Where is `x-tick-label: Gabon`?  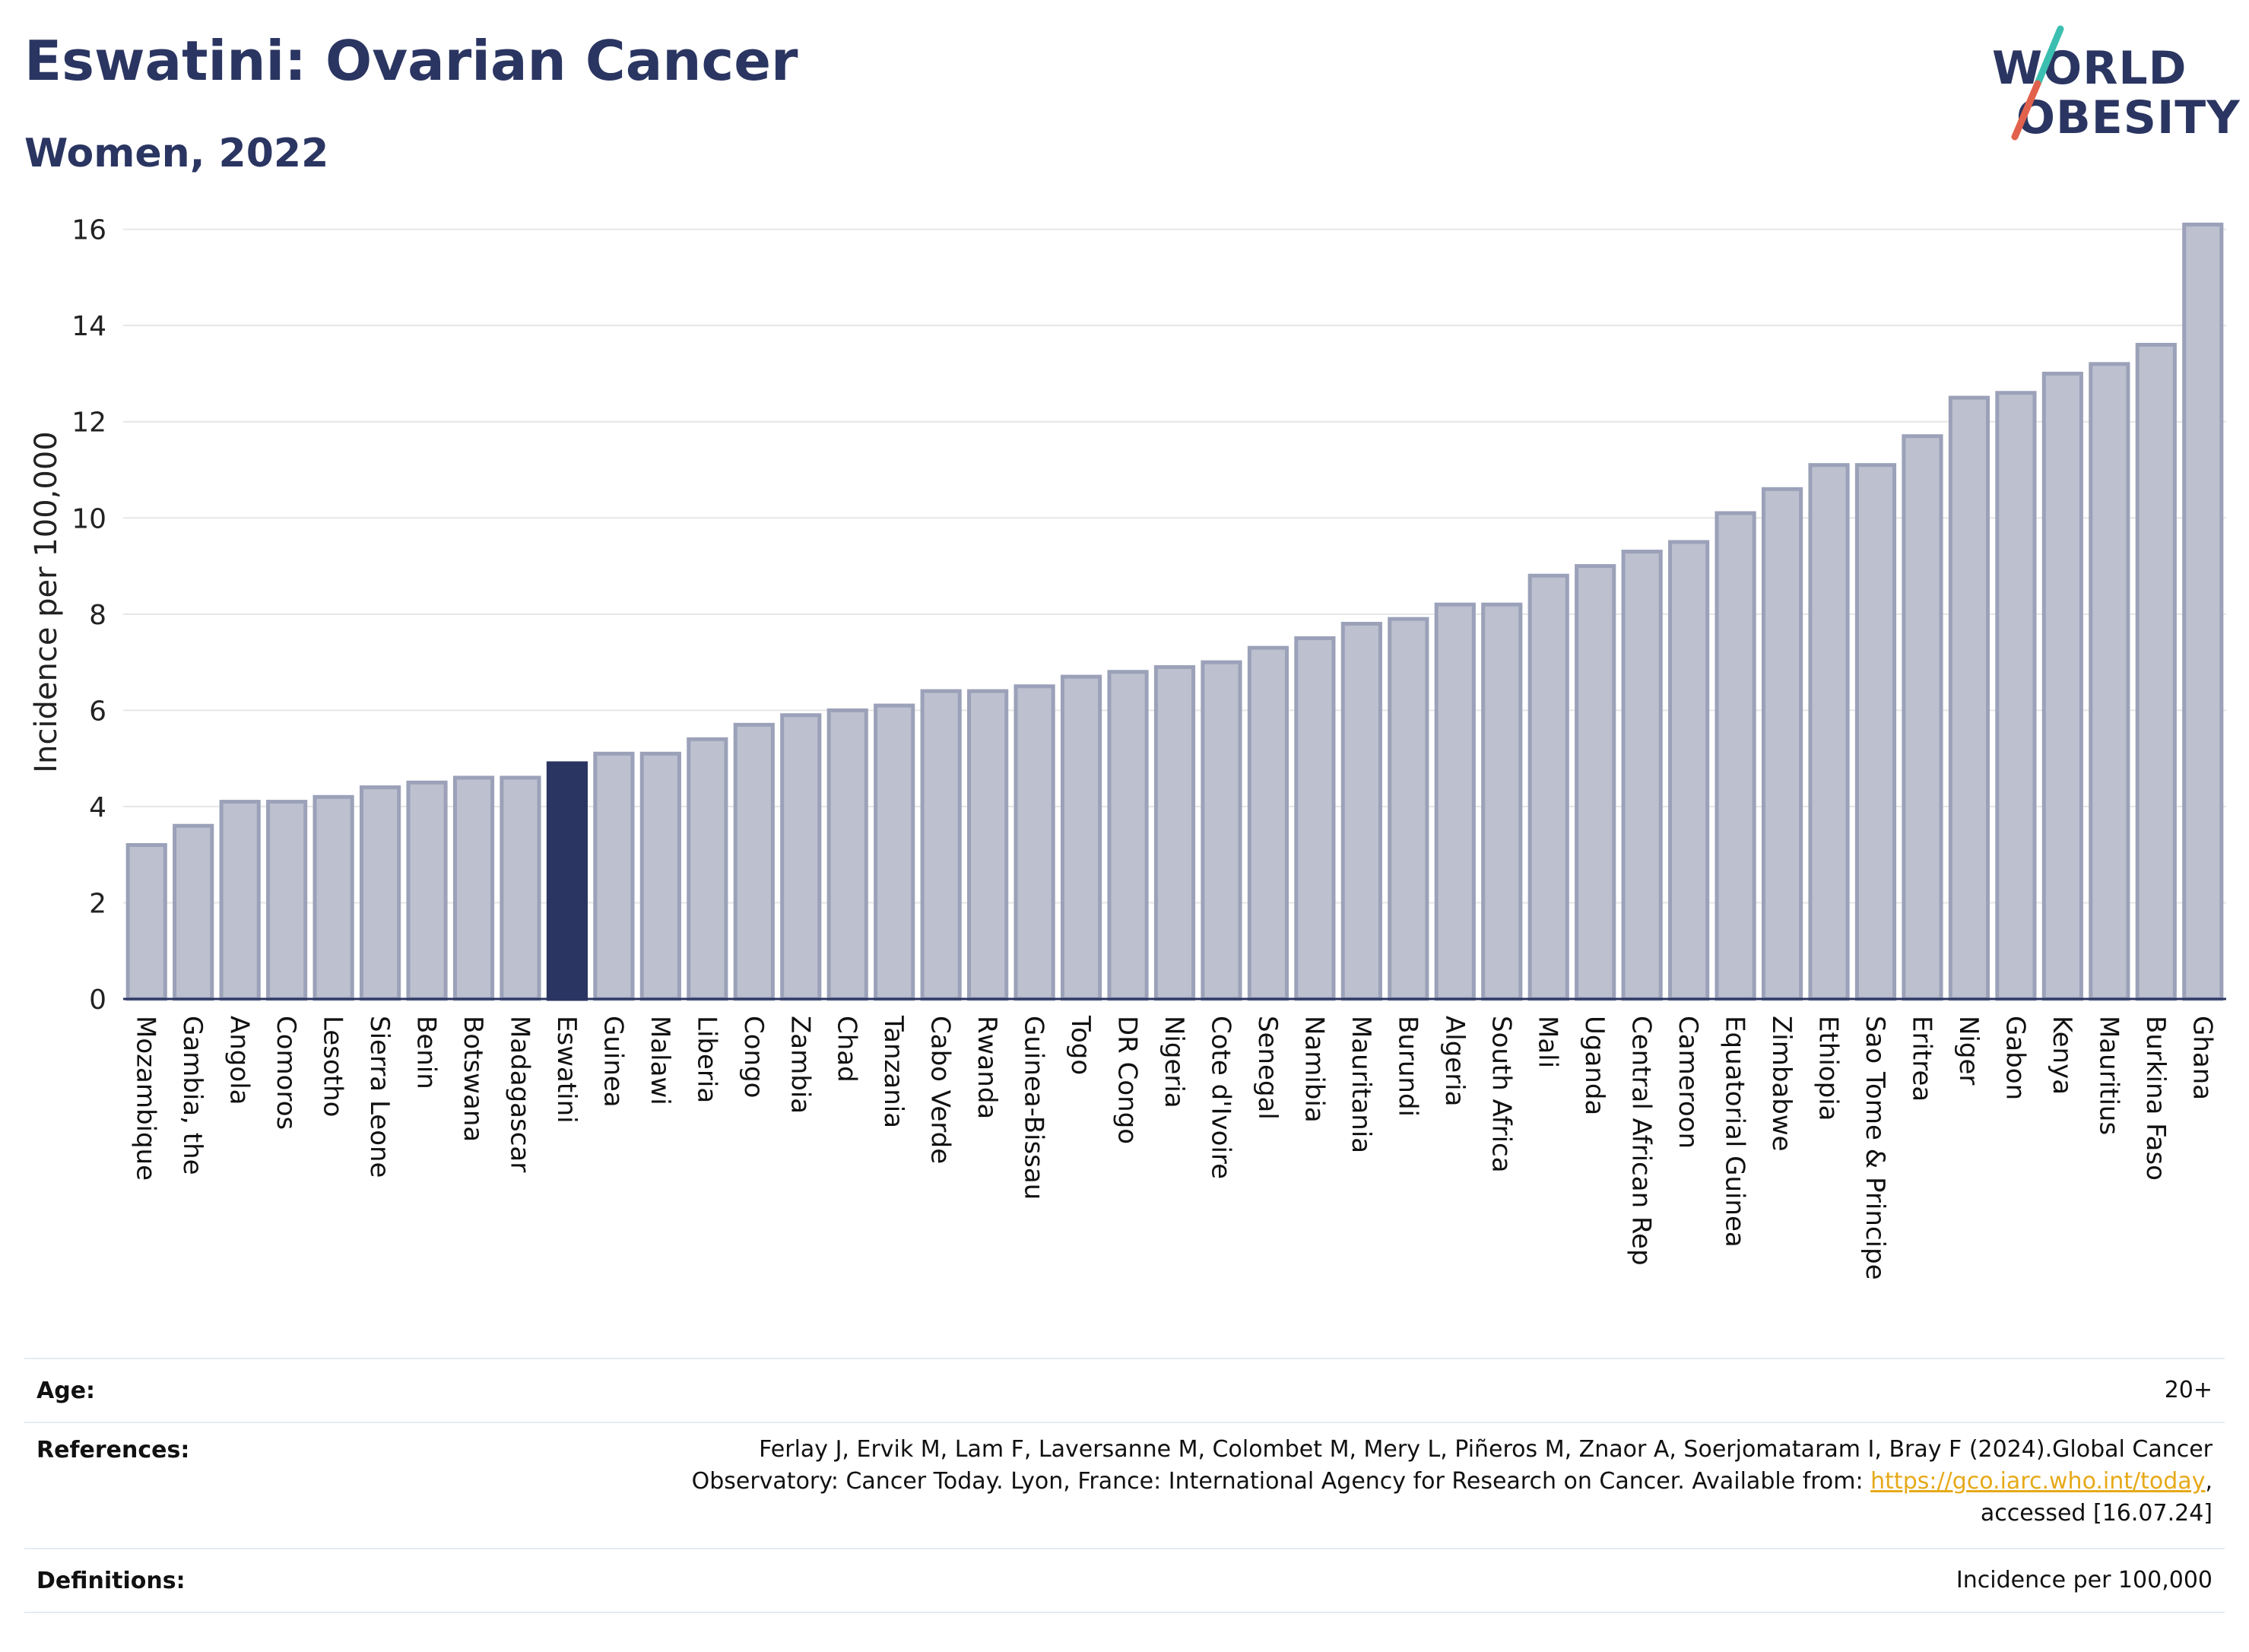
x-tick-label: Gabon is located at coordinates (2015, 1058).